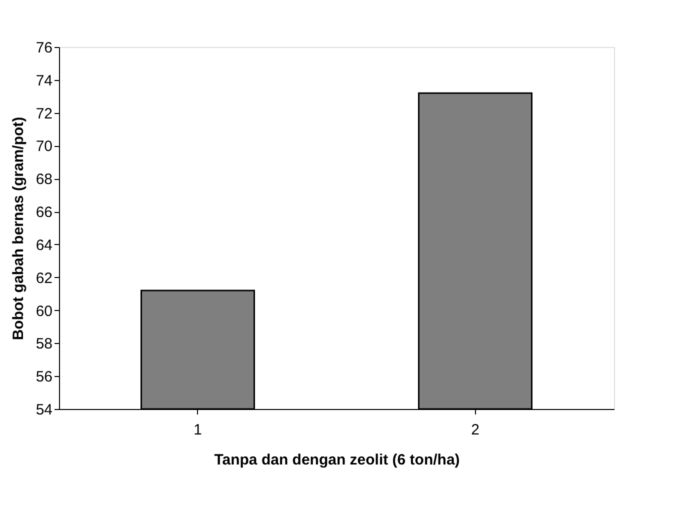 The height and width of the screenshot is (521, 686). What do you see at coordinates (44, 377) in the screenshot?
I see `y-tick-label: 56` at bounding box center [44, 377].